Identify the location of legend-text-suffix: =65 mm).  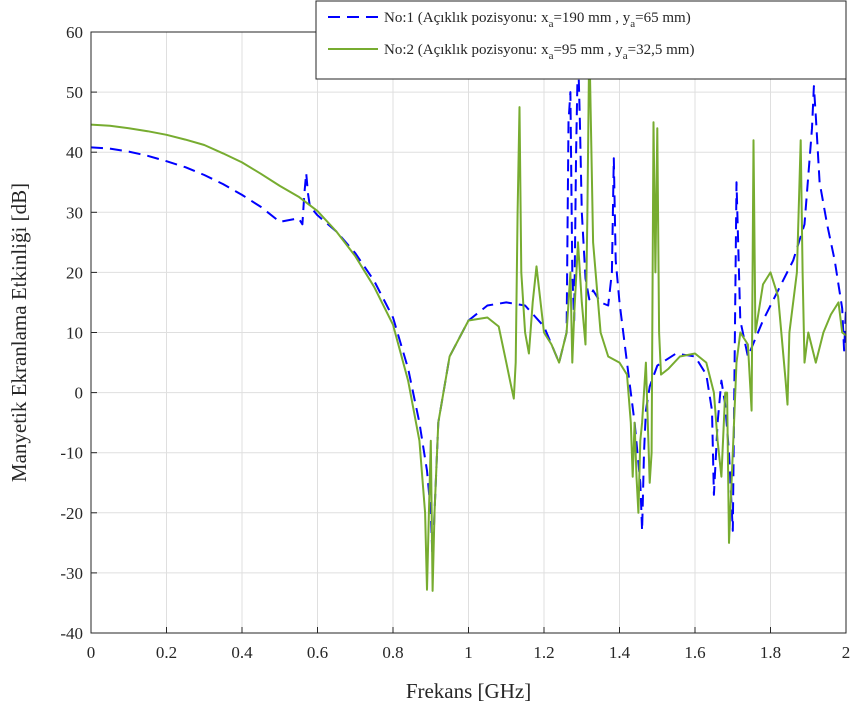
(663, 18).